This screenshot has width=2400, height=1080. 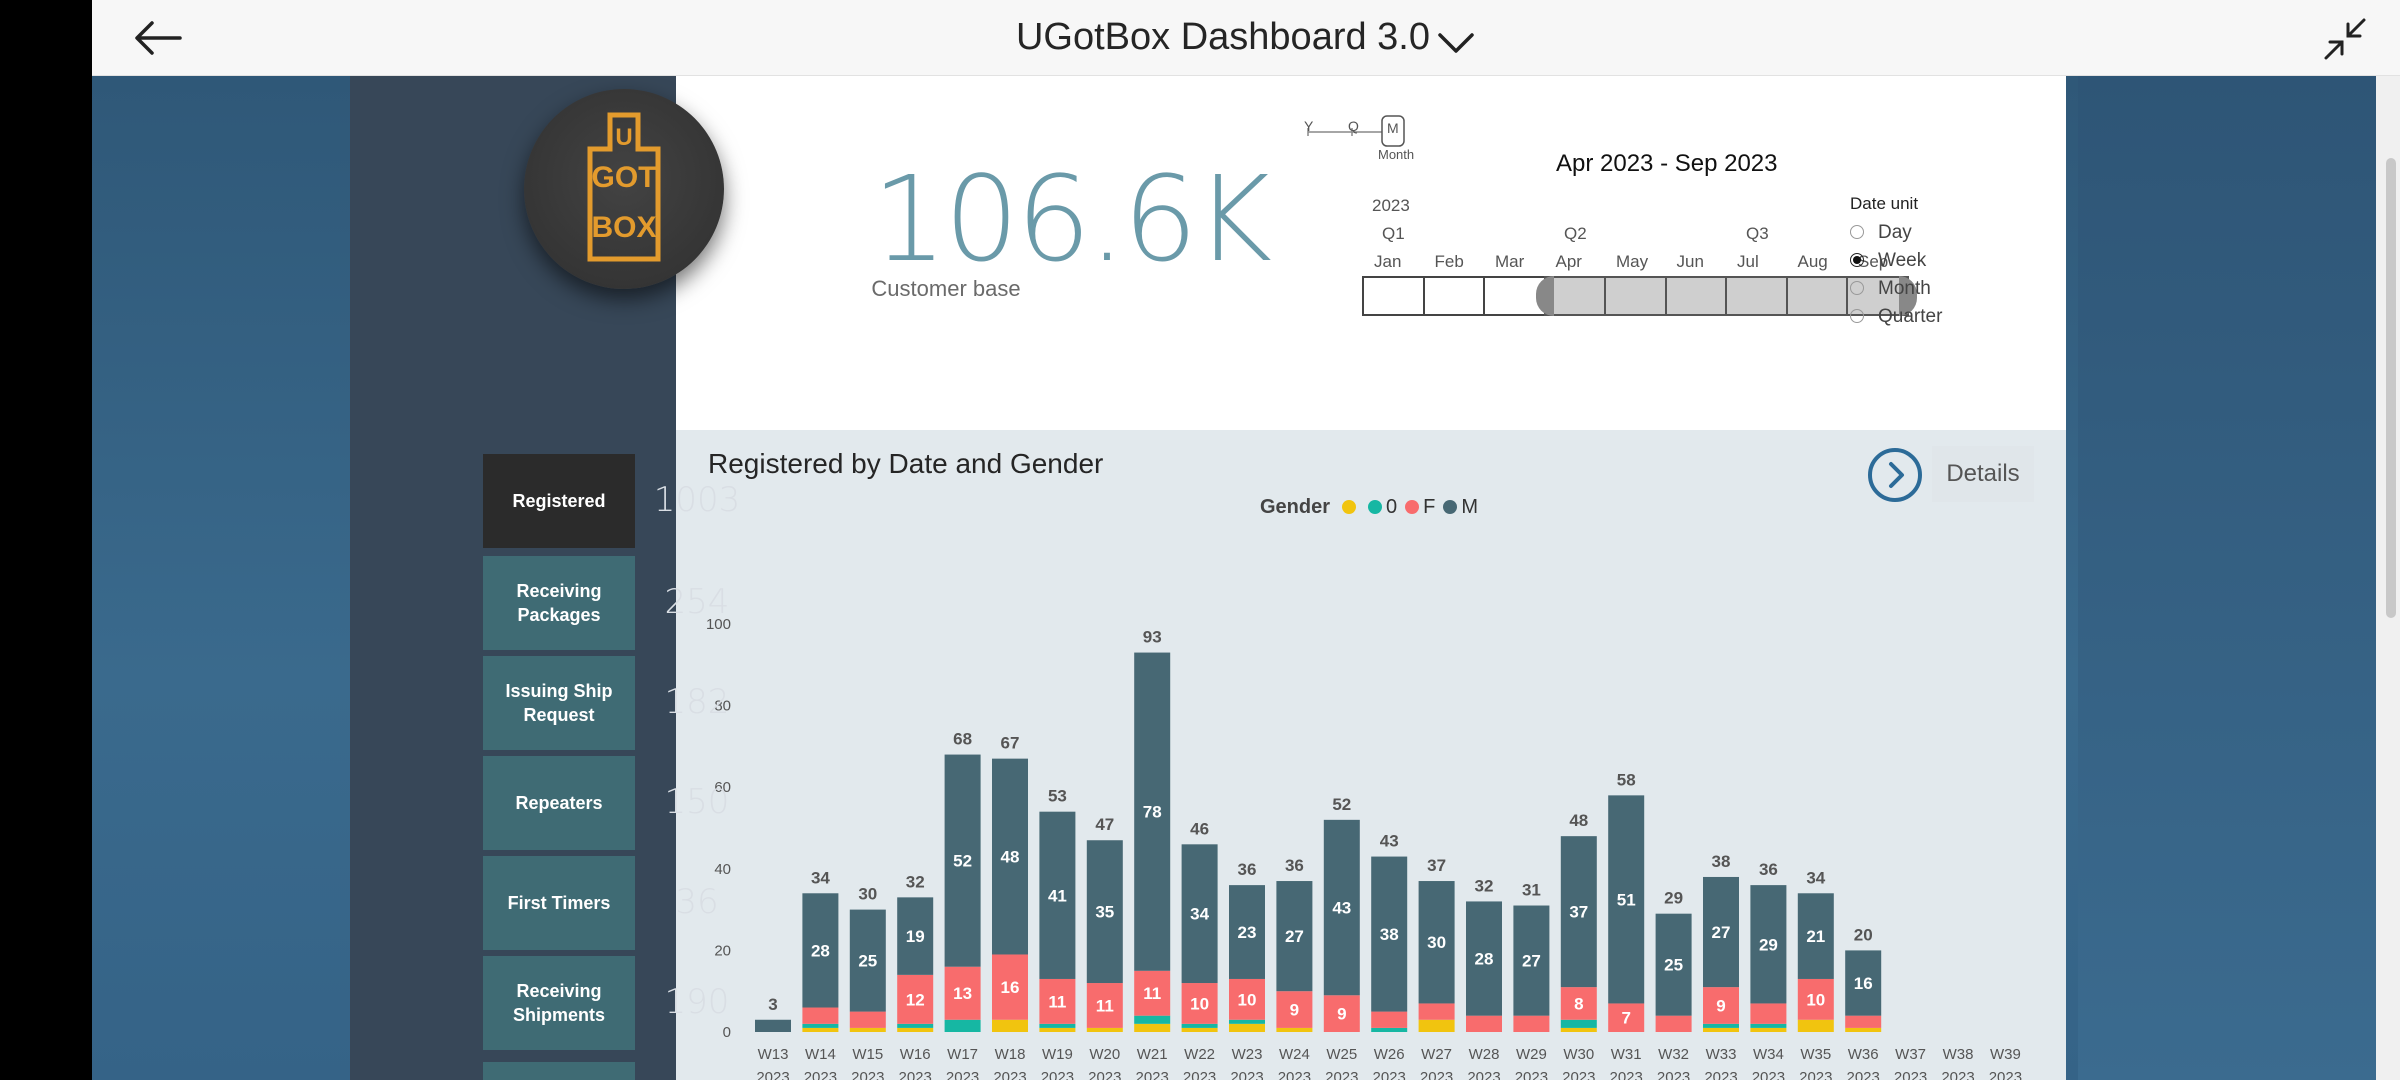 I want to click on timeline-quarter: Q1, so click(x=1393, y=233).